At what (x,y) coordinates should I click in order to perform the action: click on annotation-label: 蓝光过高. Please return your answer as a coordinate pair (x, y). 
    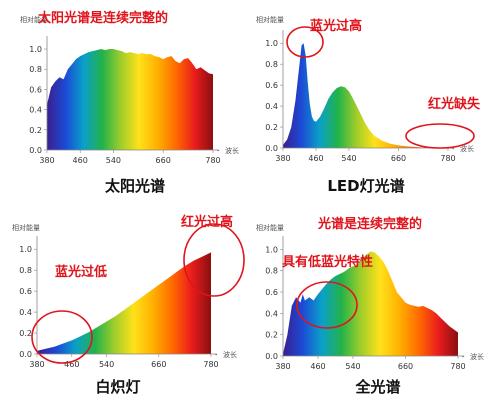
    Looking at the image, I should click on (336, 26).